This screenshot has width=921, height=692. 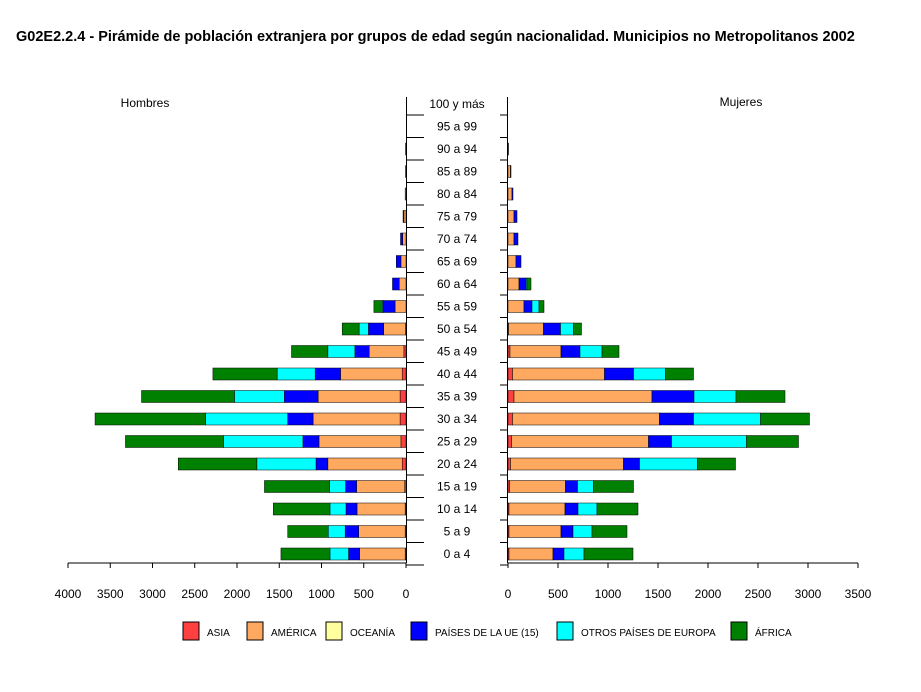 I want to click on age-group-label: 60 a 64, so click(x=457, y=284).